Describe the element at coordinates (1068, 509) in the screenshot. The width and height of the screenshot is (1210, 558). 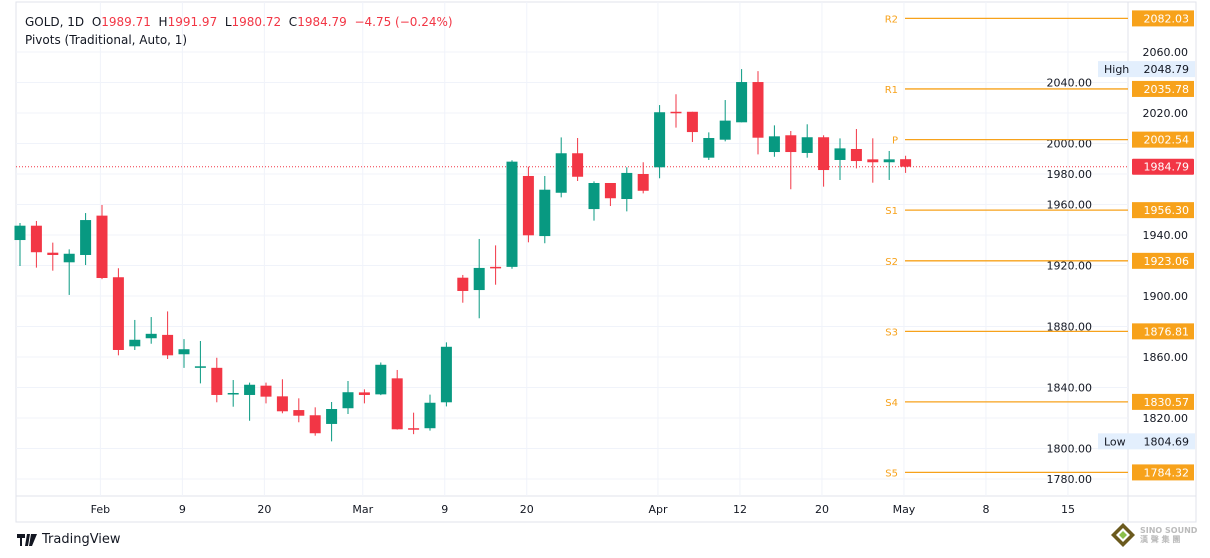
I see `x-tick-label: 15` at that location.